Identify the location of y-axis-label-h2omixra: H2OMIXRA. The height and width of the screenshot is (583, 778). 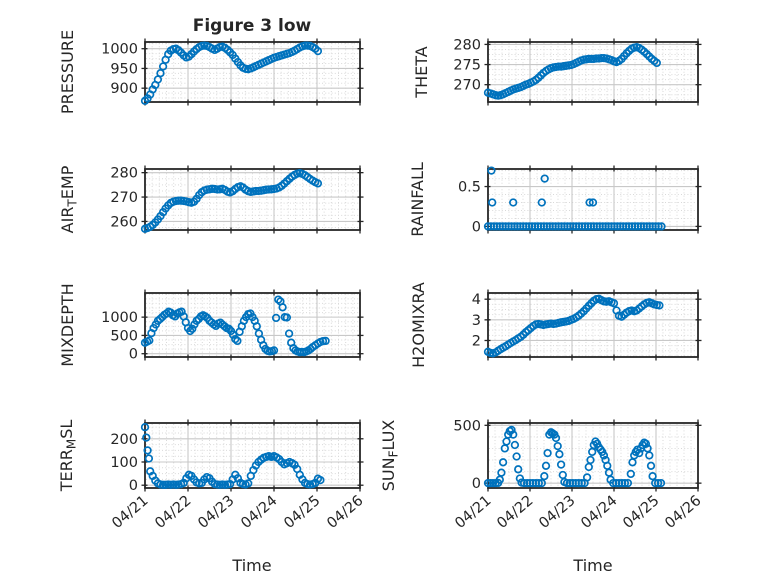
(418, 325).